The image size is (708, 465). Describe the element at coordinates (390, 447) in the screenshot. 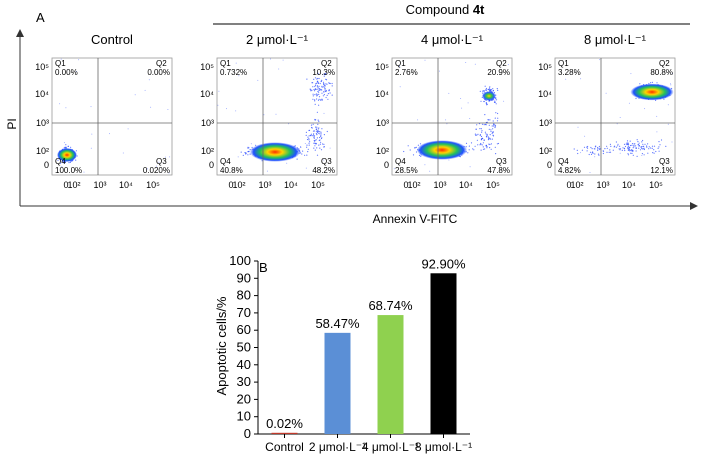

I see `bar-category-label: 4 μmol·L⁻¹` at that location.